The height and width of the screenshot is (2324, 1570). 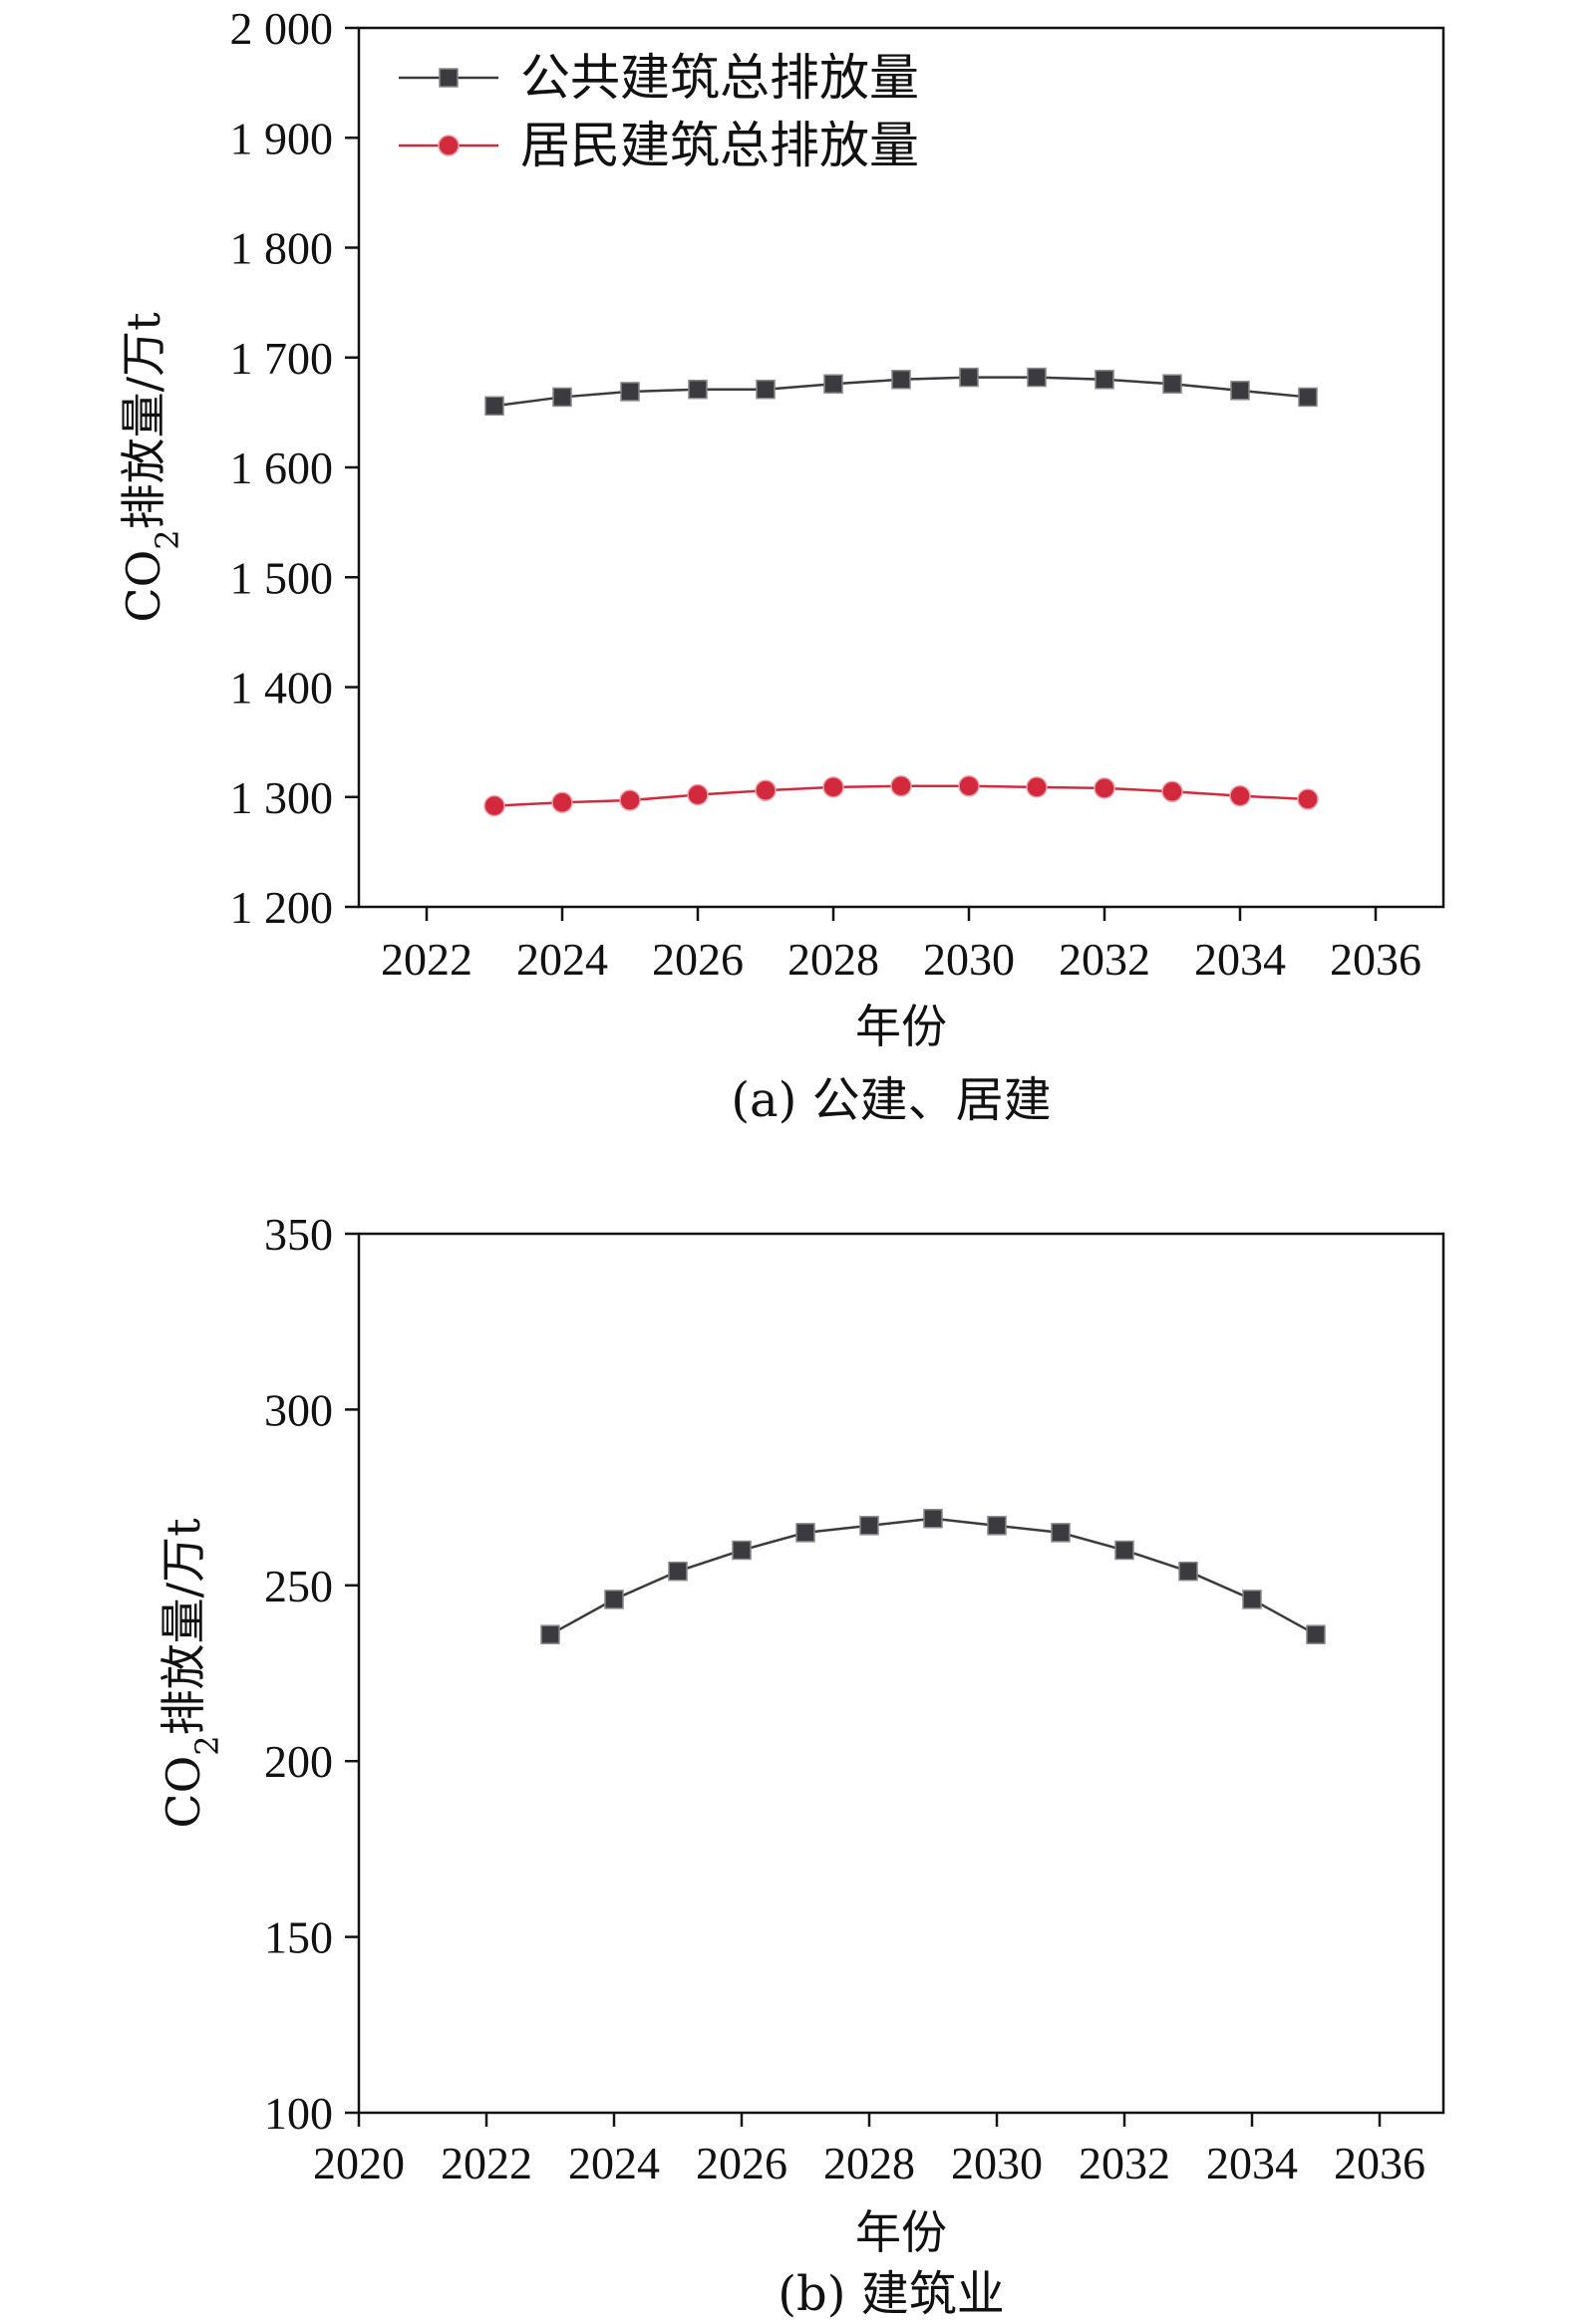 I want to click on y-tick-label: 250, so click(x=299, y=1586).